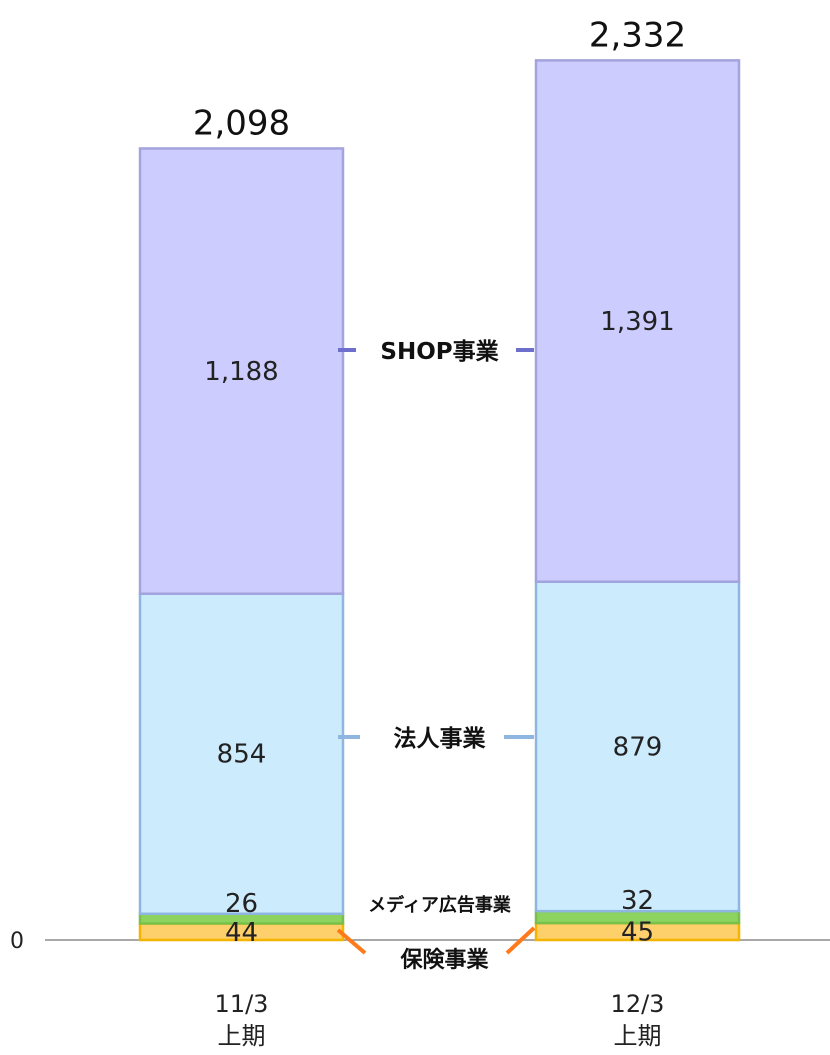 This screenshot has width=830, height=1055. I want to click on bar-total-label: 2,098, so click(241, 123).